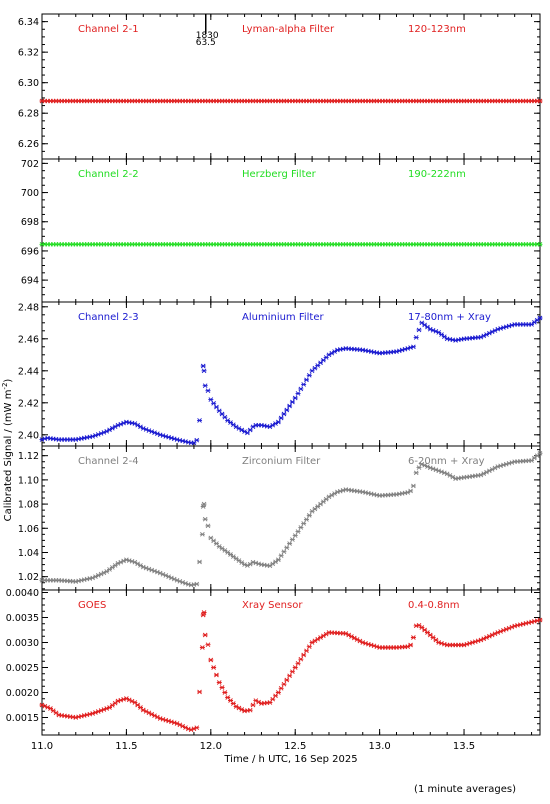 This screenshot has width=550, height=804. I want to click on filter-label: Aluminium Filter, so click(283, 317).